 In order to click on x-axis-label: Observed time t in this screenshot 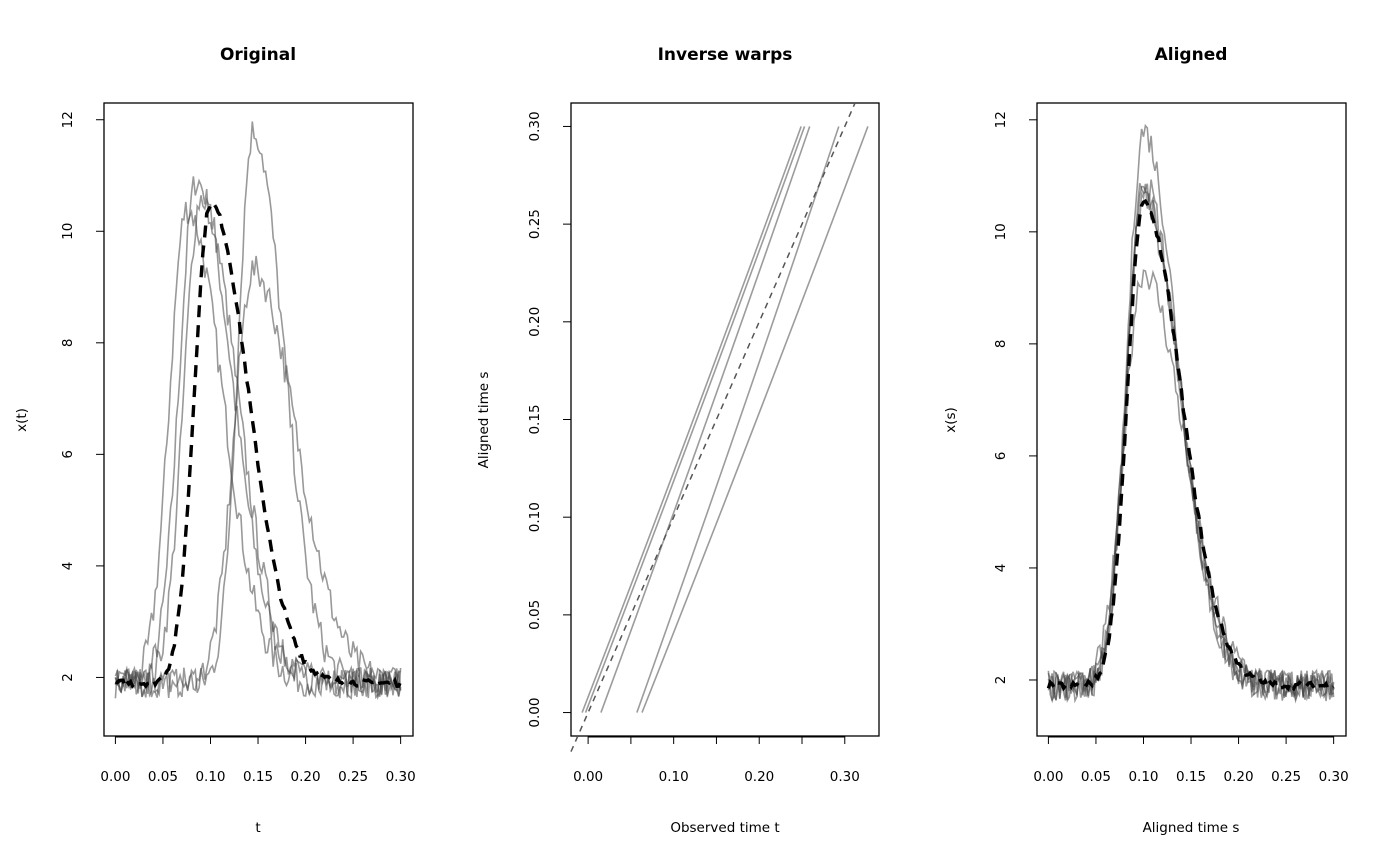, I will do `click(724, 828)`.